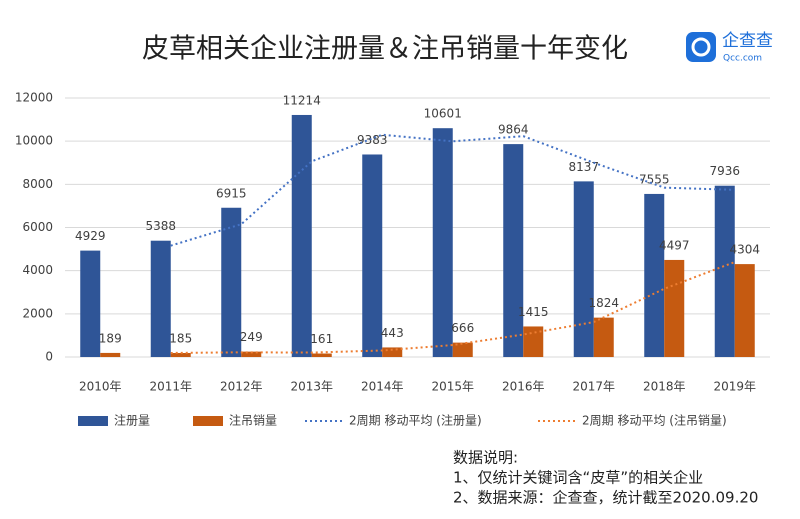 The width and height of the screenshot is (800, 519). What do you see at coordinates (37, 184) in the screenshot?
I see `y-tick-label: 8000` at bounding box center [37, 184].